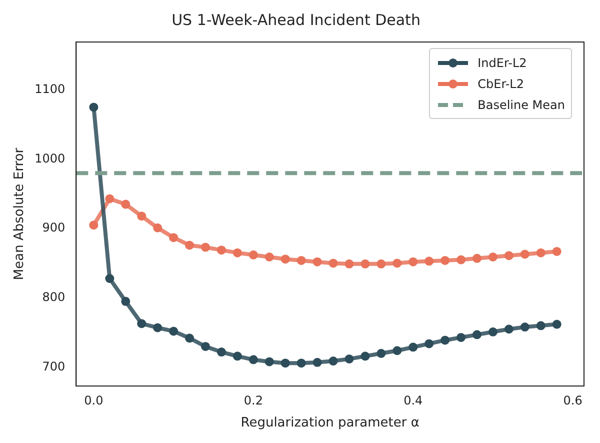 This screenshot has width=600, height=443. Describe the element at coordinates (54, 227) in the screenshot. I see `y-tick-label: 900` at that location.